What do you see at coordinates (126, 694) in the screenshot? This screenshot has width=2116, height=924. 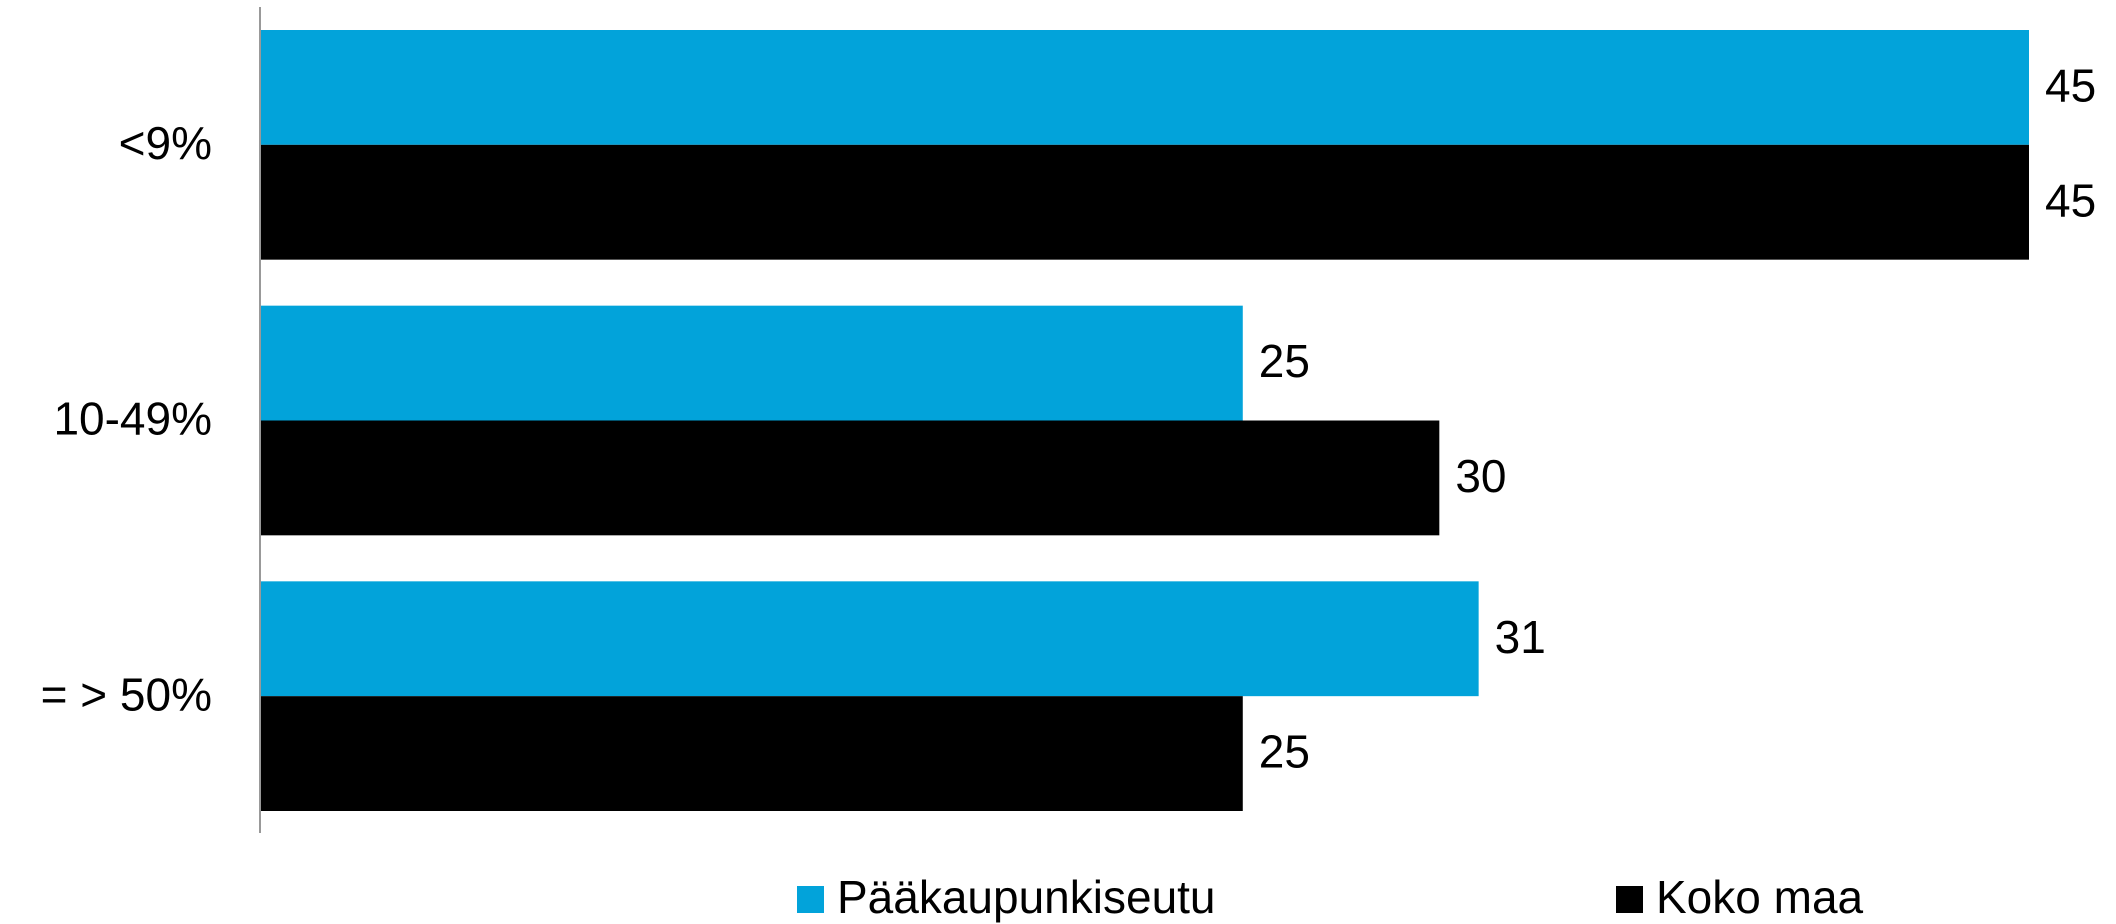 I see `y-tick-label: = > 50%` at bounding box center [126, 694].